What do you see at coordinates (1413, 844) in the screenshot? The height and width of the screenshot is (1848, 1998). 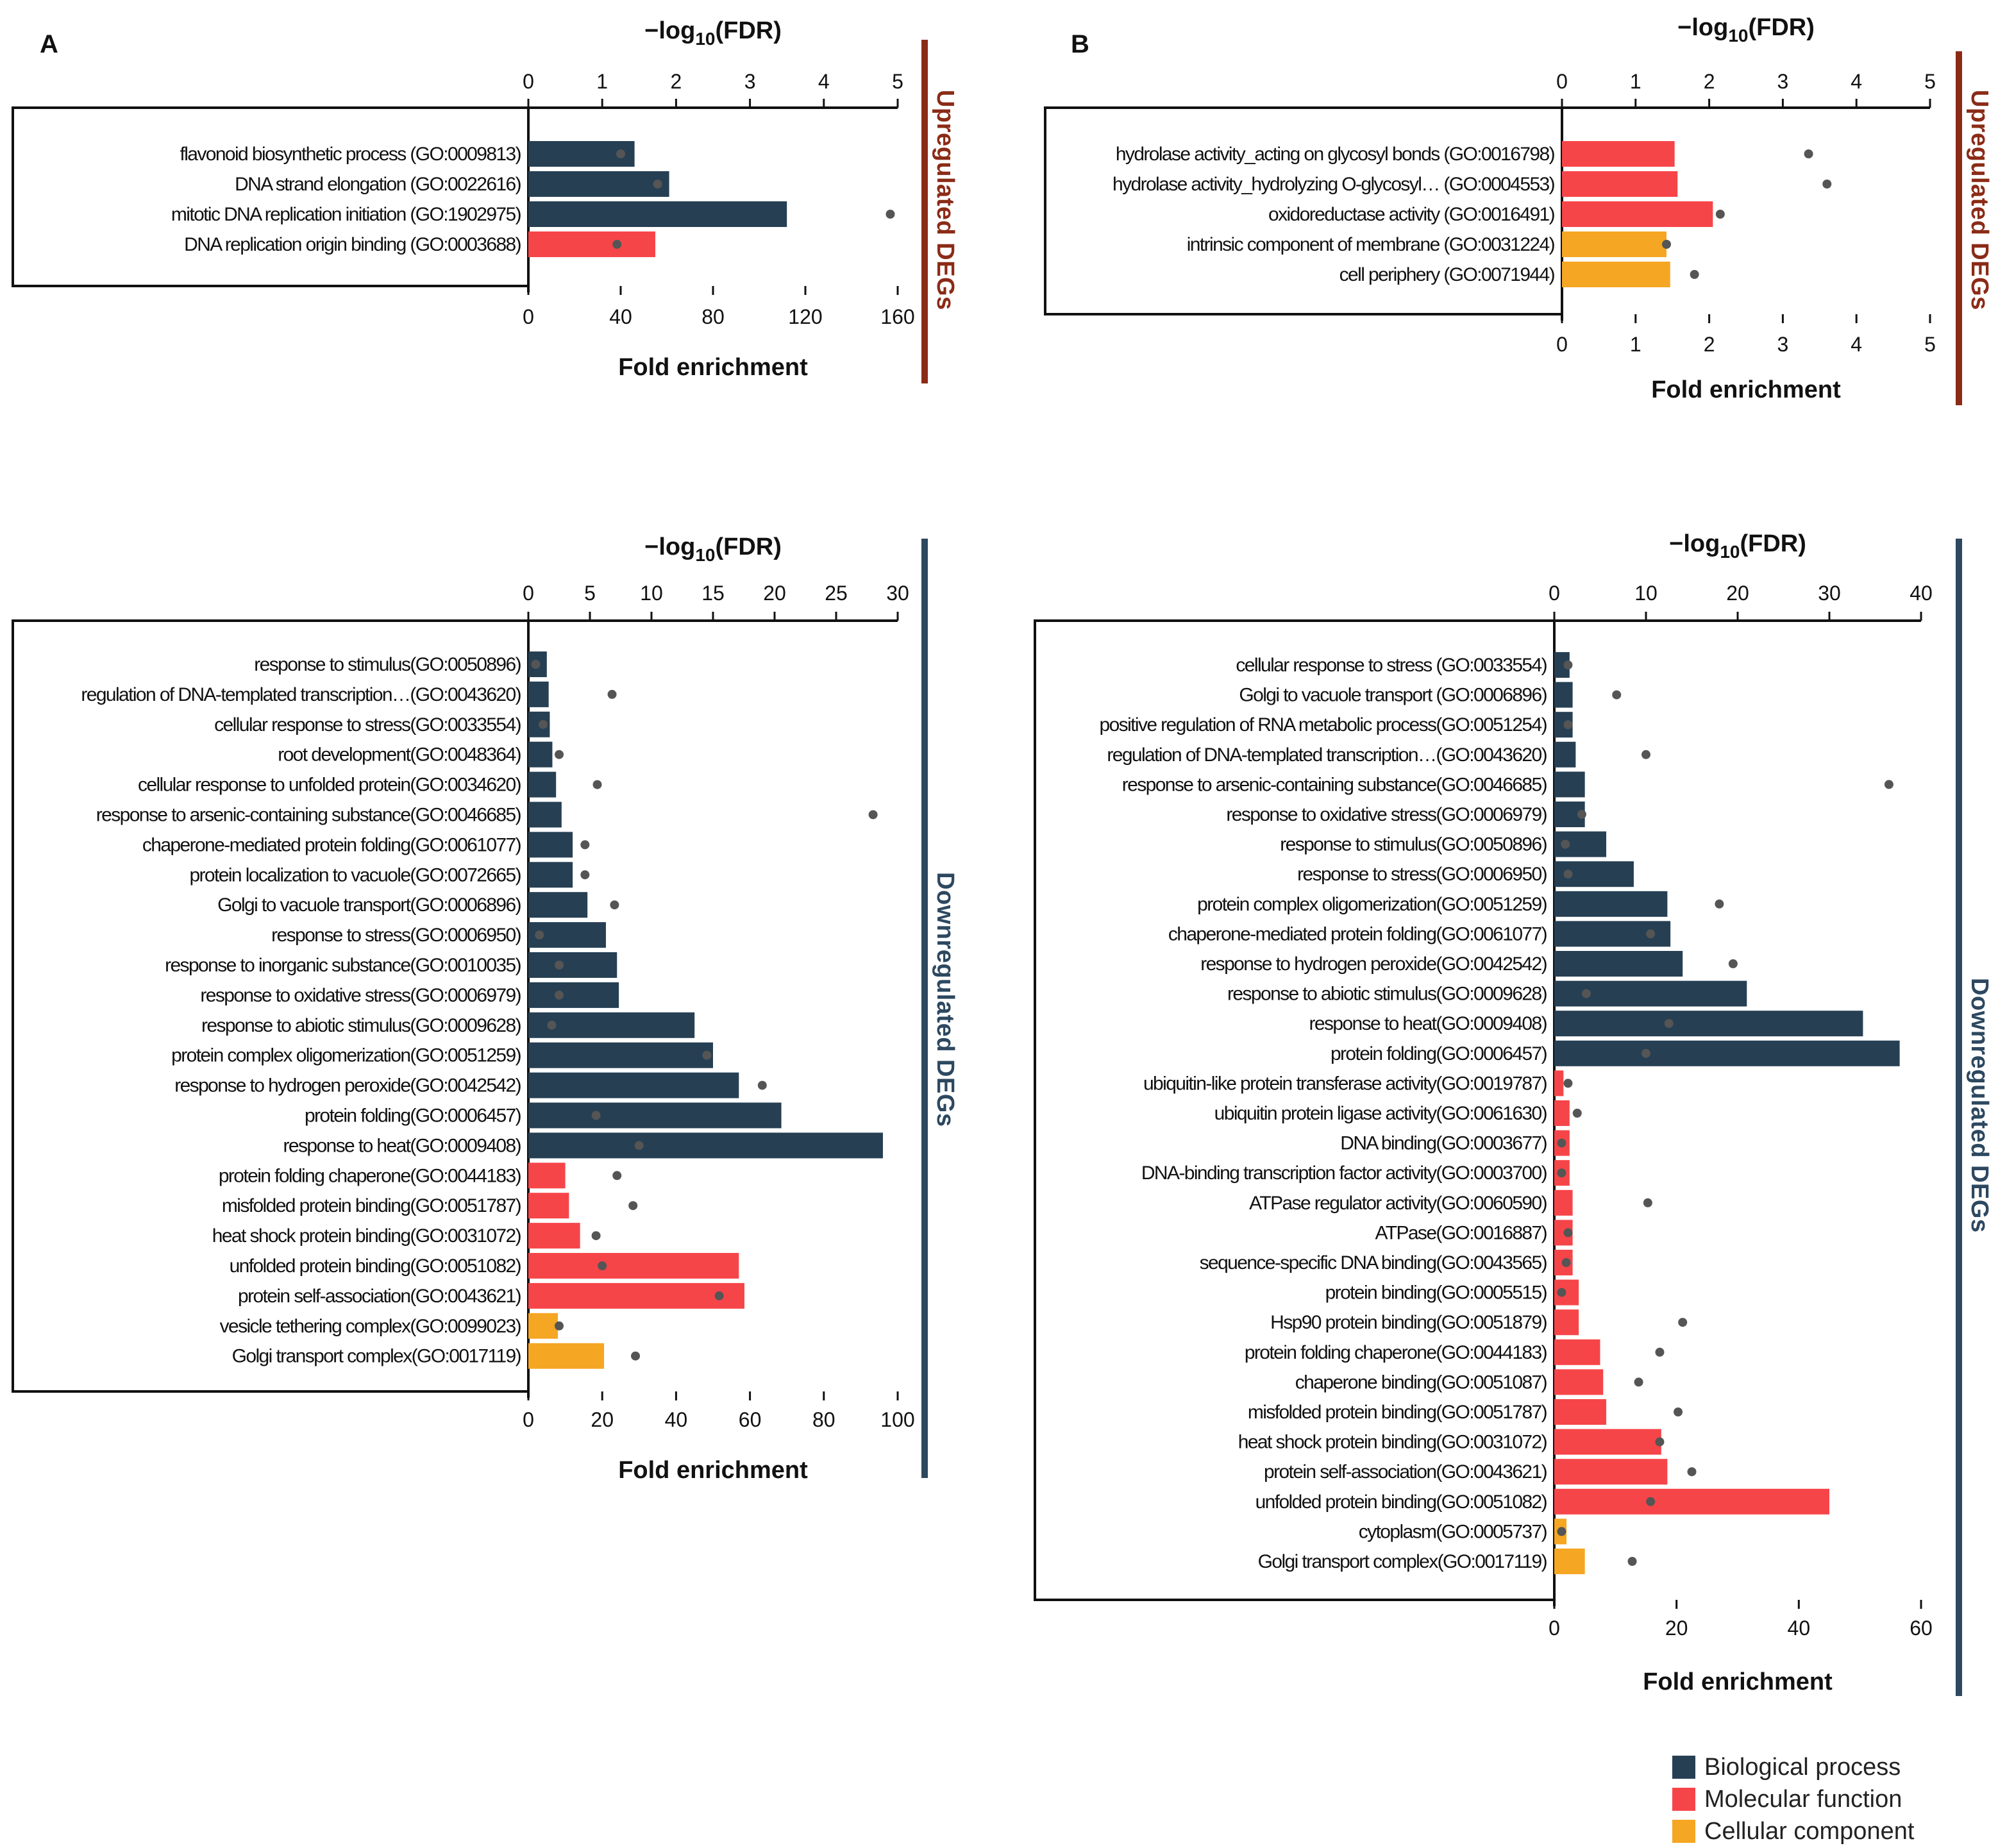 I see `b-down-category-label: response to stimulus(GO:0050896)` at bounding box center [1413, 844].